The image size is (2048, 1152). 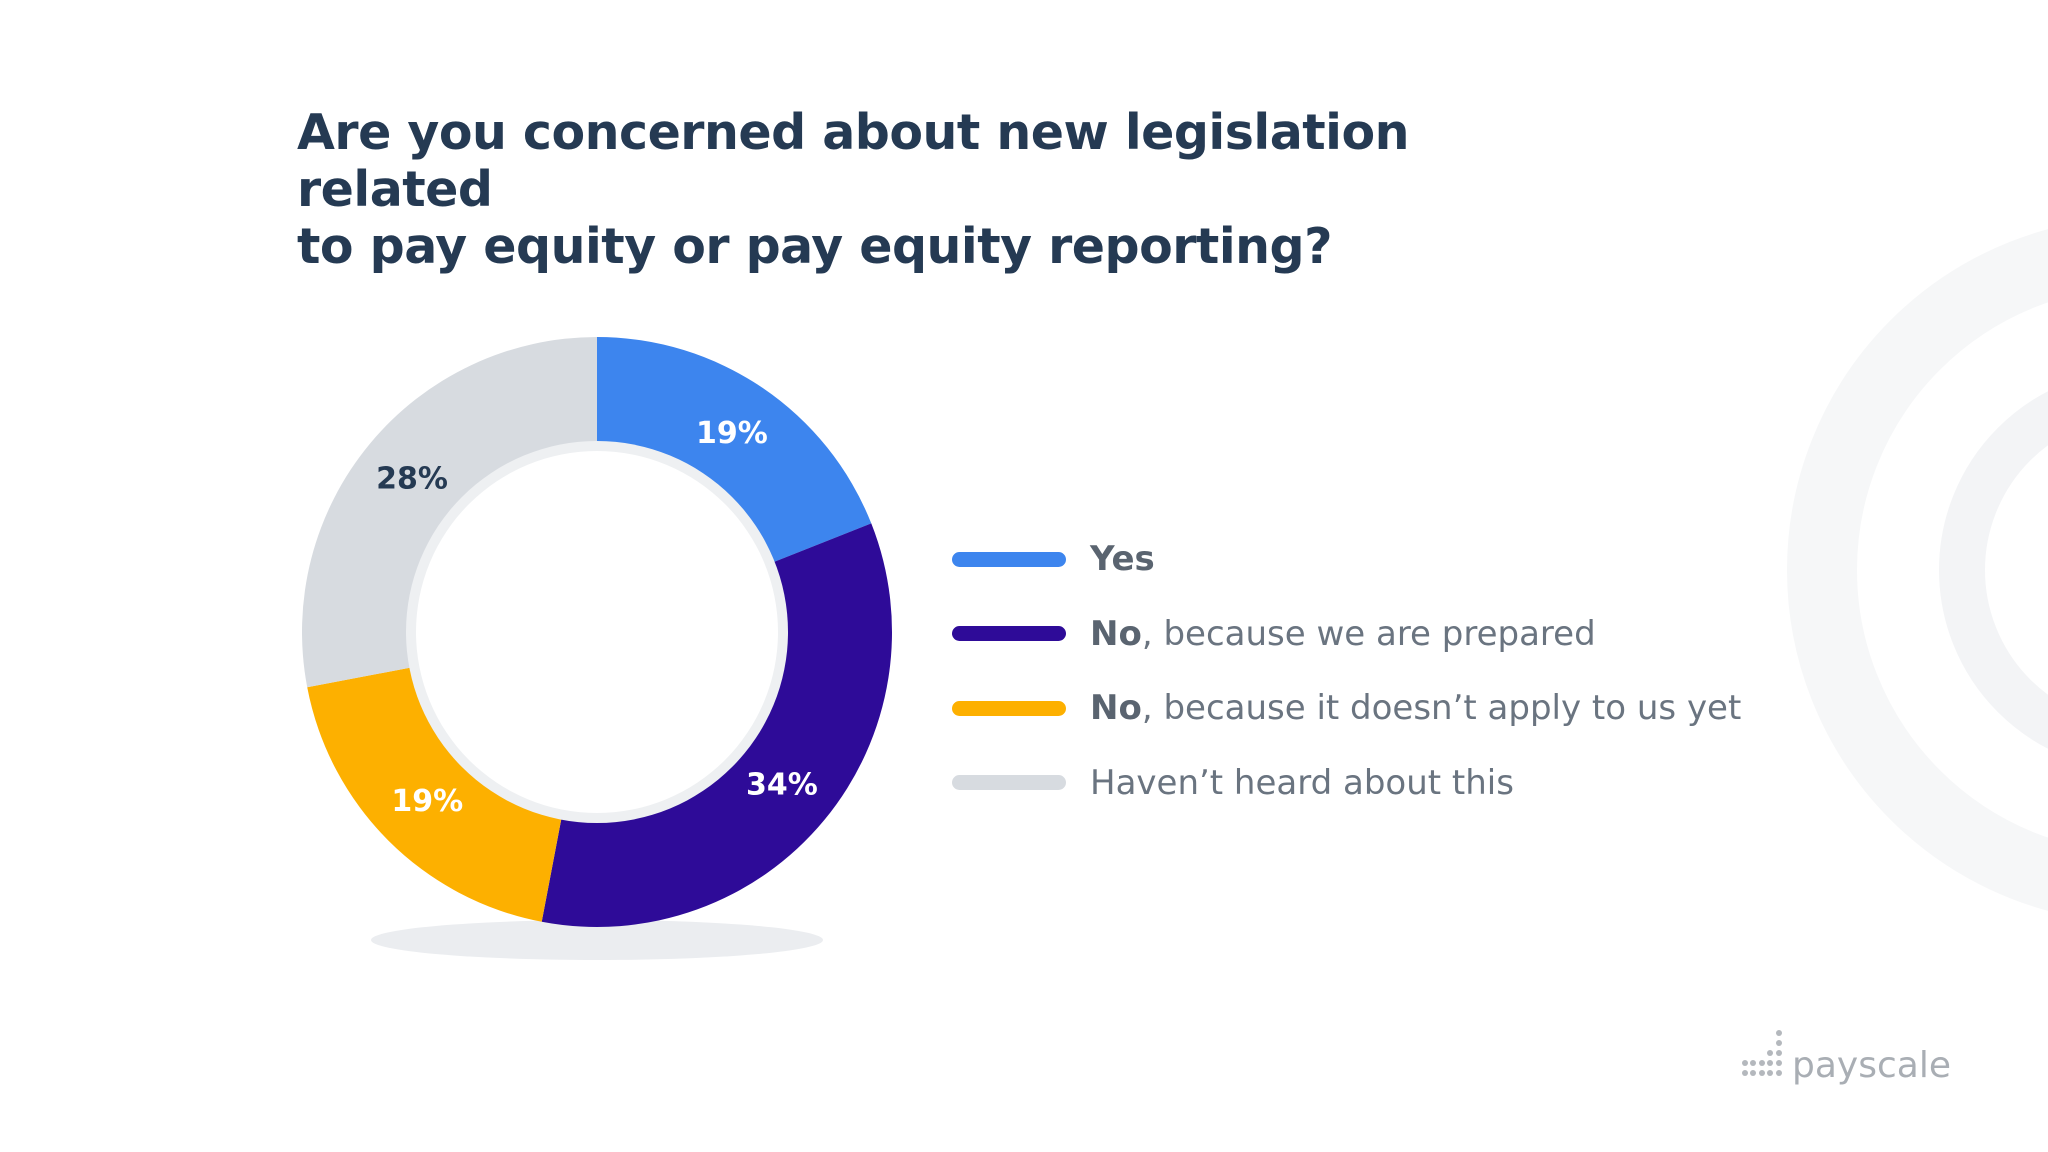 I want to click on chart-shadow, so click(x=597, y=940).